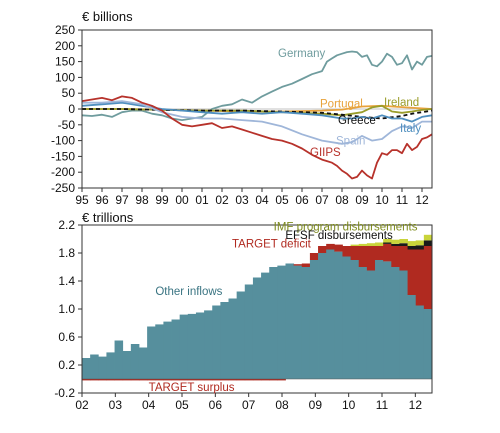 The width and height of the screenshot is (500, 433). What do you see at coordinates (325, 153) in the screenshot?
I see `label-giips: GIIPS` at bounding box center [325, 153].